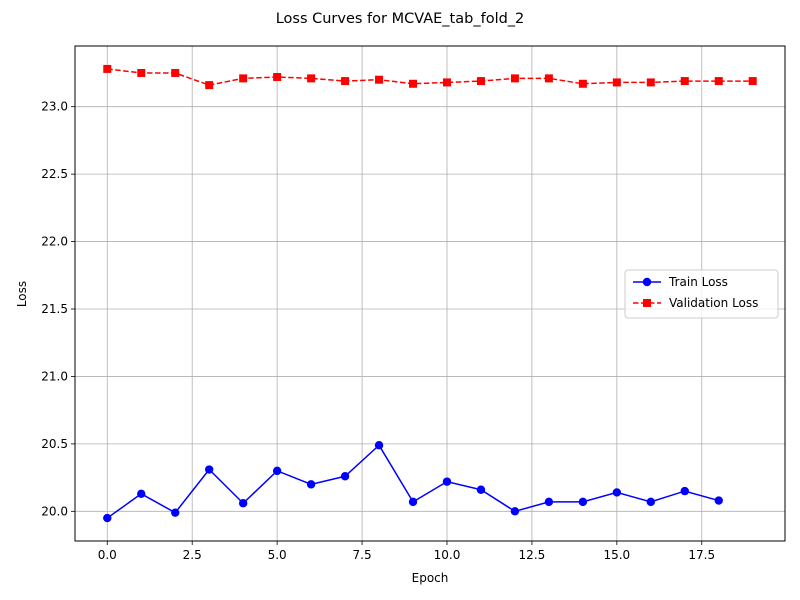 The width and height of the screenshot is (800, 600). I want to click on legend-label: Train Loss, so click(698, 282).